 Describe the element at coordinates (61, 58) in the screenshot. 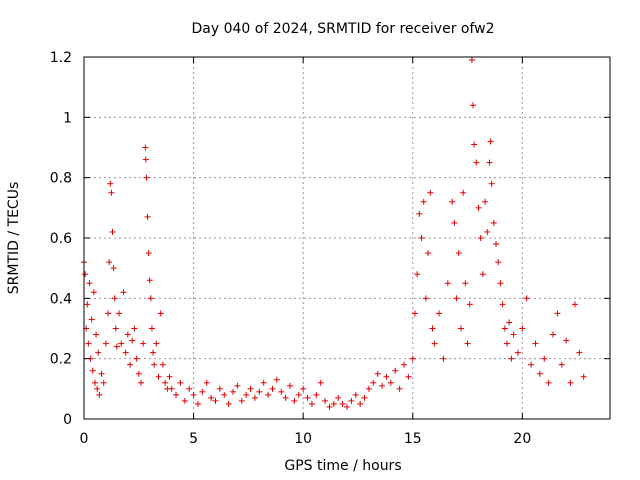

I see `y-tick-label: 1.2` at that location.